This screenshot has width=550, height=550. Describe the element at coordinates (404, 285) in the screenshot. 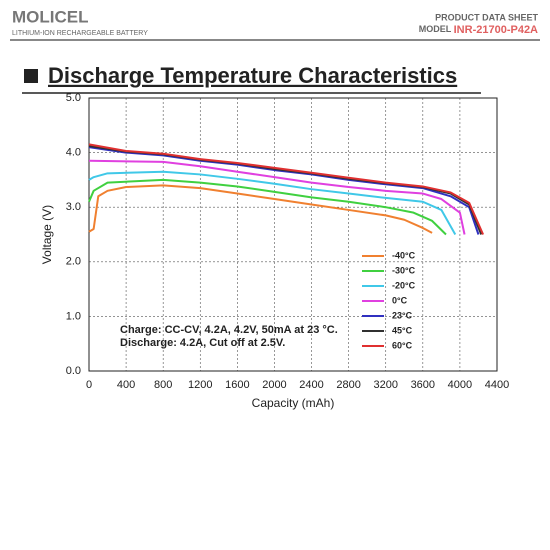

I see `legend-label: -20°C` at that location.